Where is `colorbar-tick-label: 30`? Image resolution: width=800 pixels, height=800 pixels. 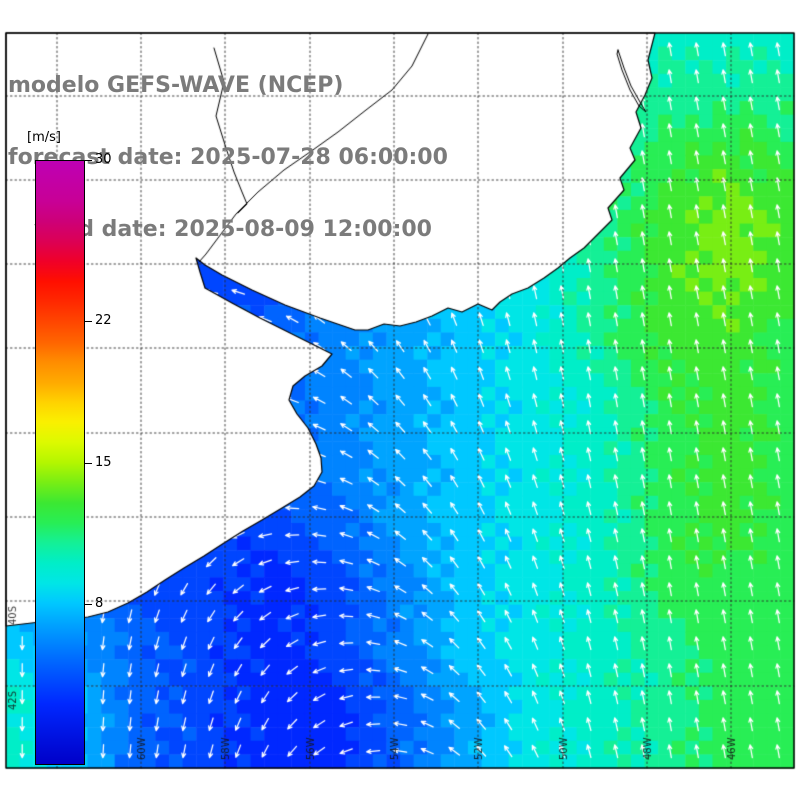
colorbar-tick-label: 30 is located at coordinates (103, 159).